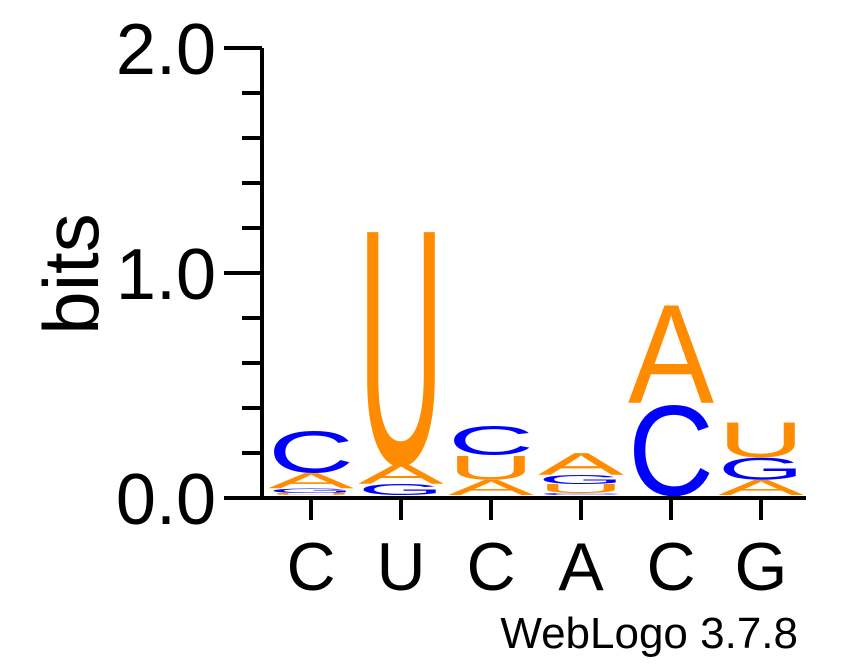 The image size is (850, 667). I want to click on x-tick-label: A, so click(581, 567).